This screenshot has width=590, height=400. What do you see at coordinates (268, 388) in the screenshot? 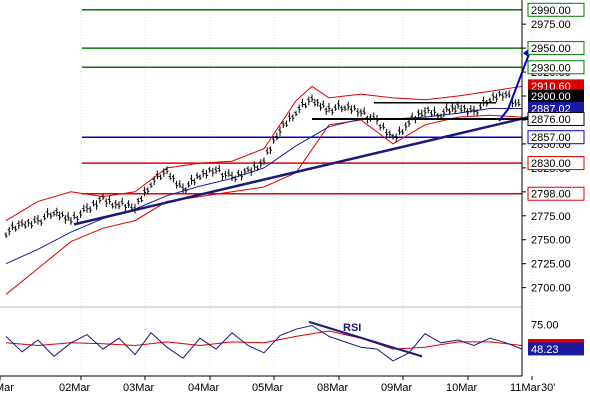
I see `time-tick-label: 05Mar` at bounding box center [268, 388].